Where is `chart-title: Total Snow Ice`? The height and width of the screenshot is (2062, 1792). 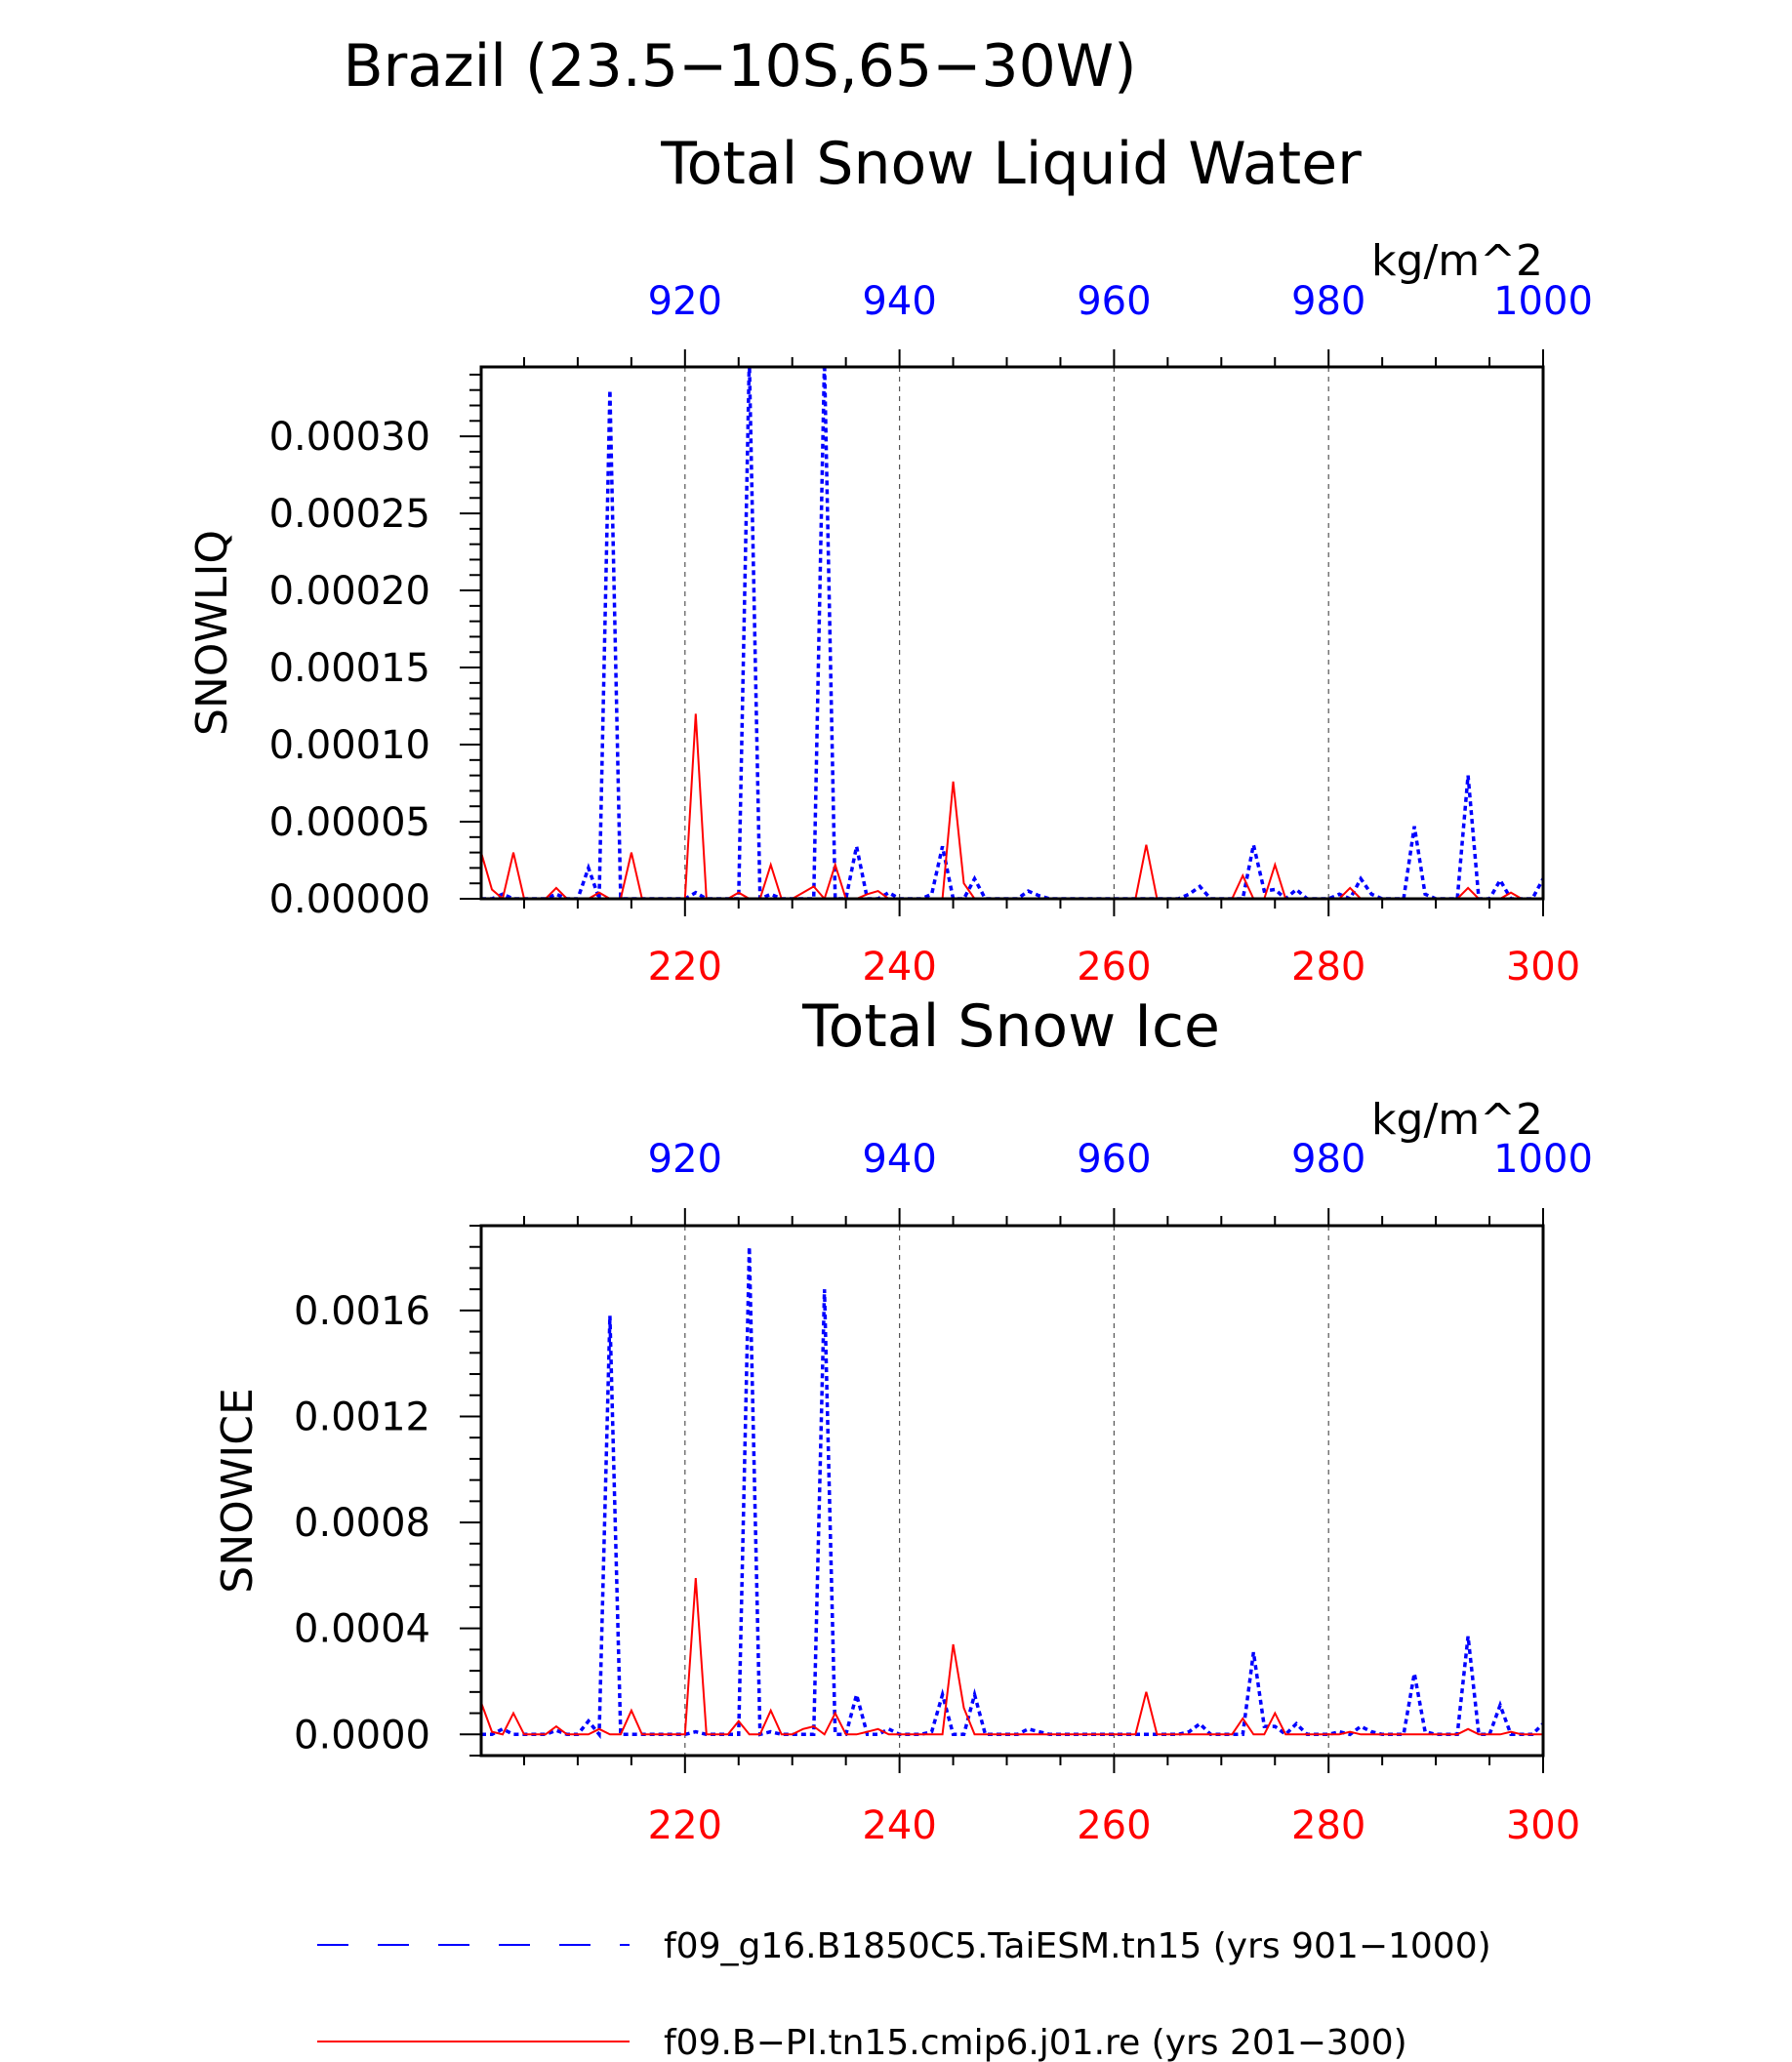
chart-title: Total Snow Ice is located at coordinates (1010, 1026).